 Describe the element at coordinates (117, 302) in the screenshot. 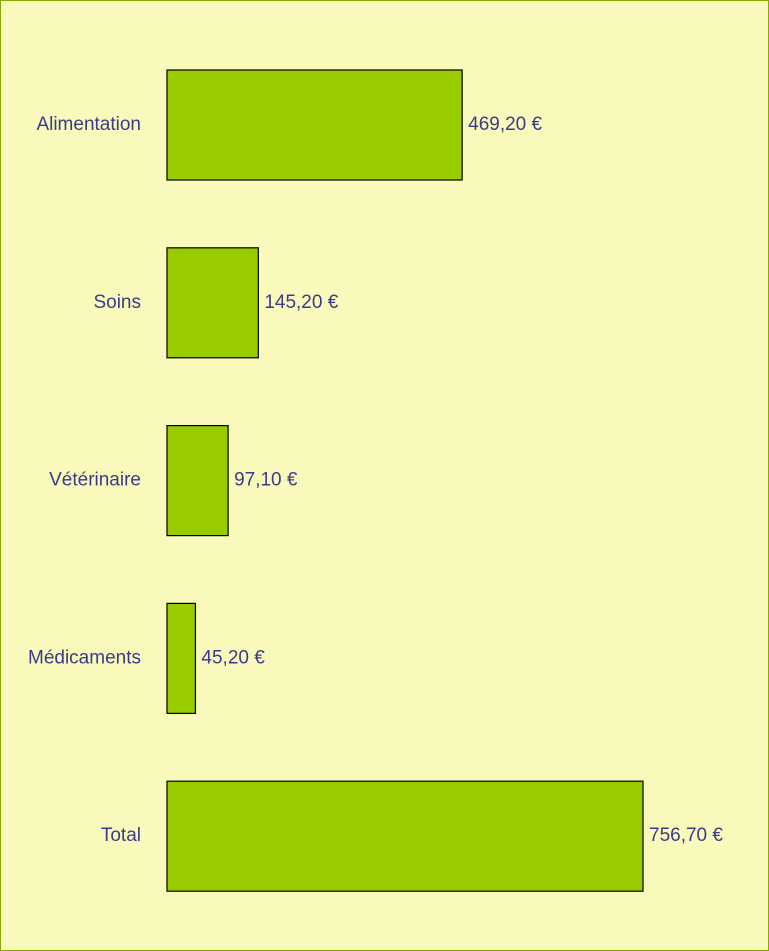

I see `y-tick-label: Soins` at that location.